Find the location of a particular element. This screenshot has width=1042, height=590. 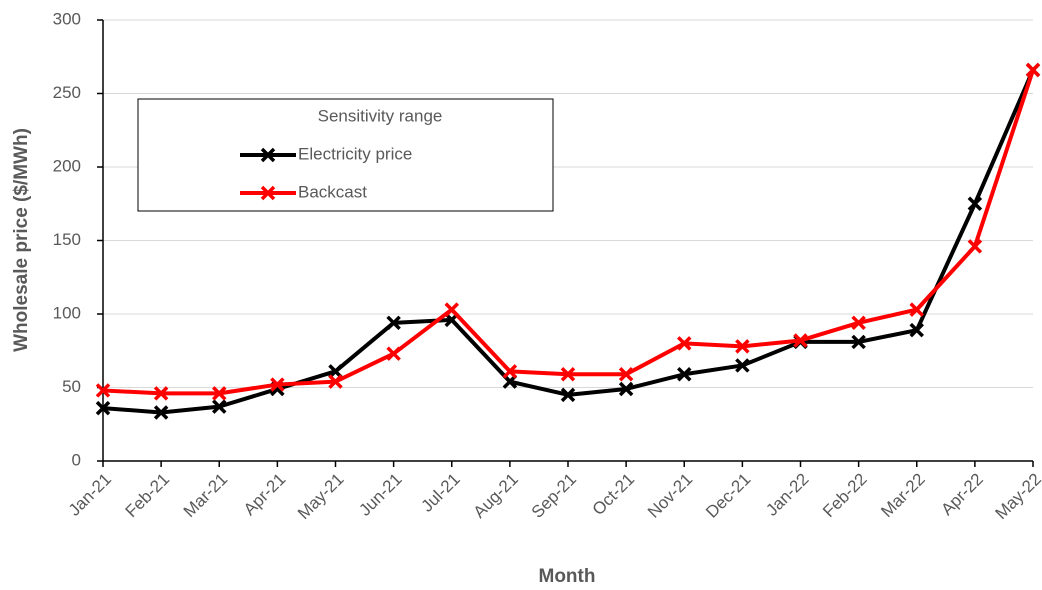

x-tick-label: Jun-21 is located at coordinates (380, 495).